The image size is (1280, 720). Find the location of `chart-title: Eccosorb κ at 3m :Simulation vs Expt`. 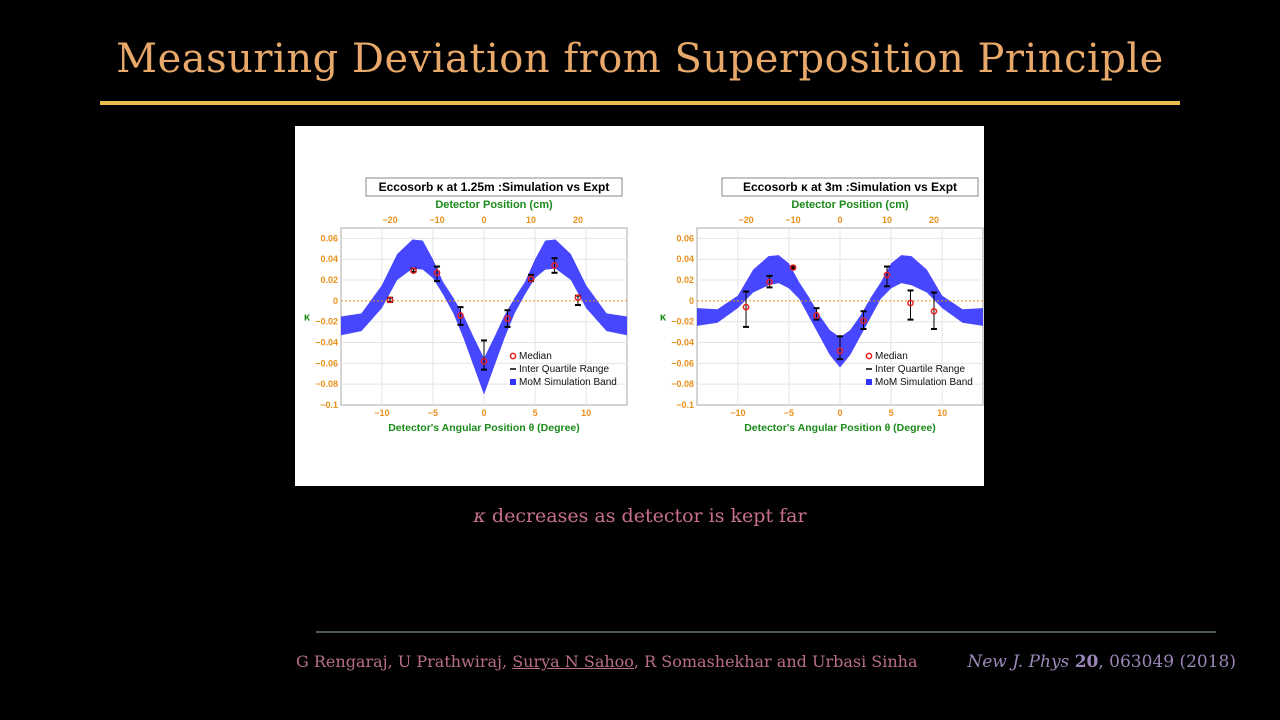

chart-title: Eccosorb κ at 3m :Simulation vs Expt is located at coordinates (850, 187).